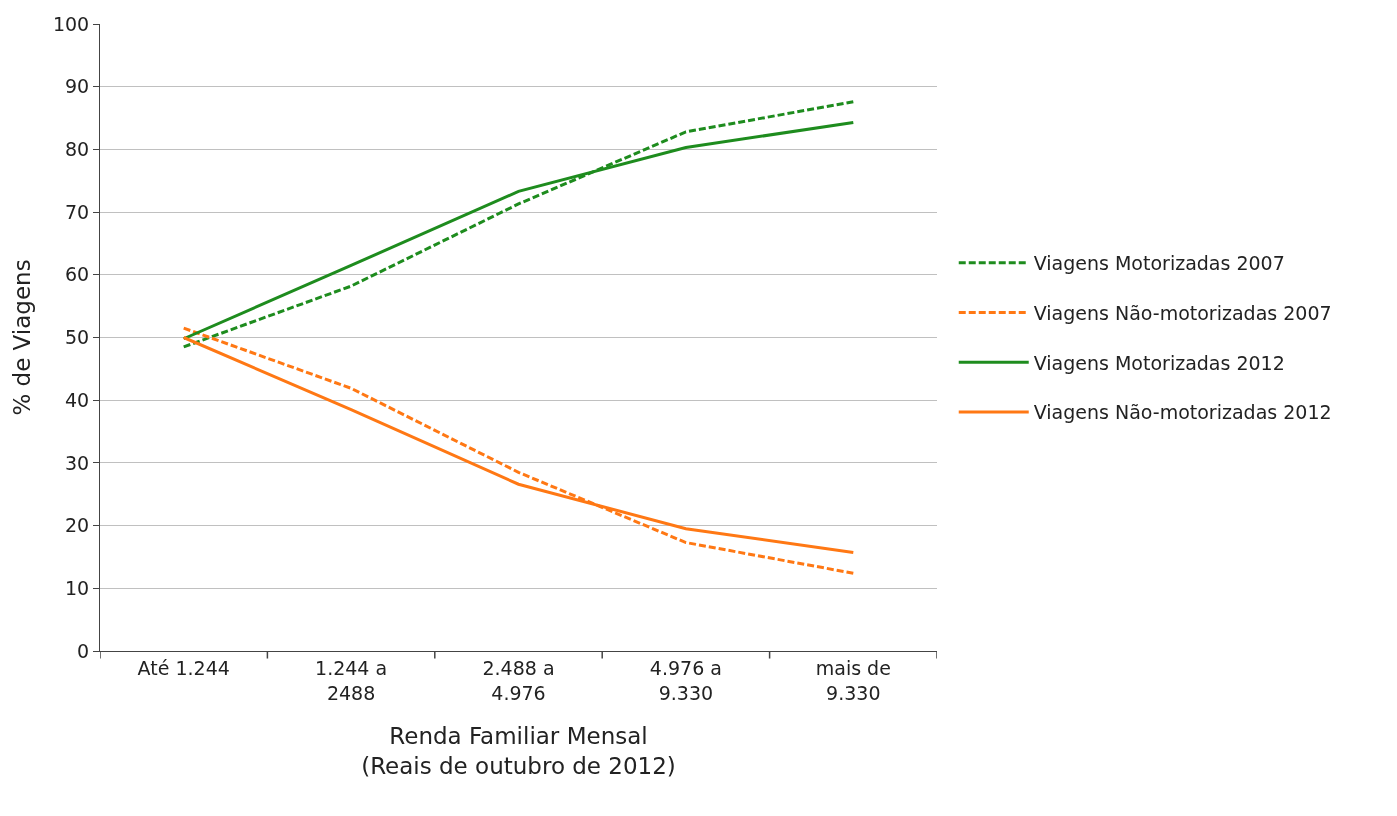  I want to click on y-tick-label: 50, so click(77, 337).